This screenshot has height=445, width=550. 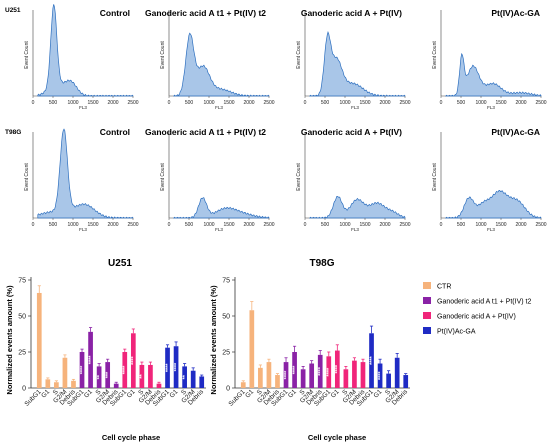 I want to click on histogram-t98g-control: 0 500 1000 1500 2000 2500 FL3 Event Count, so click(x=81, y=180).